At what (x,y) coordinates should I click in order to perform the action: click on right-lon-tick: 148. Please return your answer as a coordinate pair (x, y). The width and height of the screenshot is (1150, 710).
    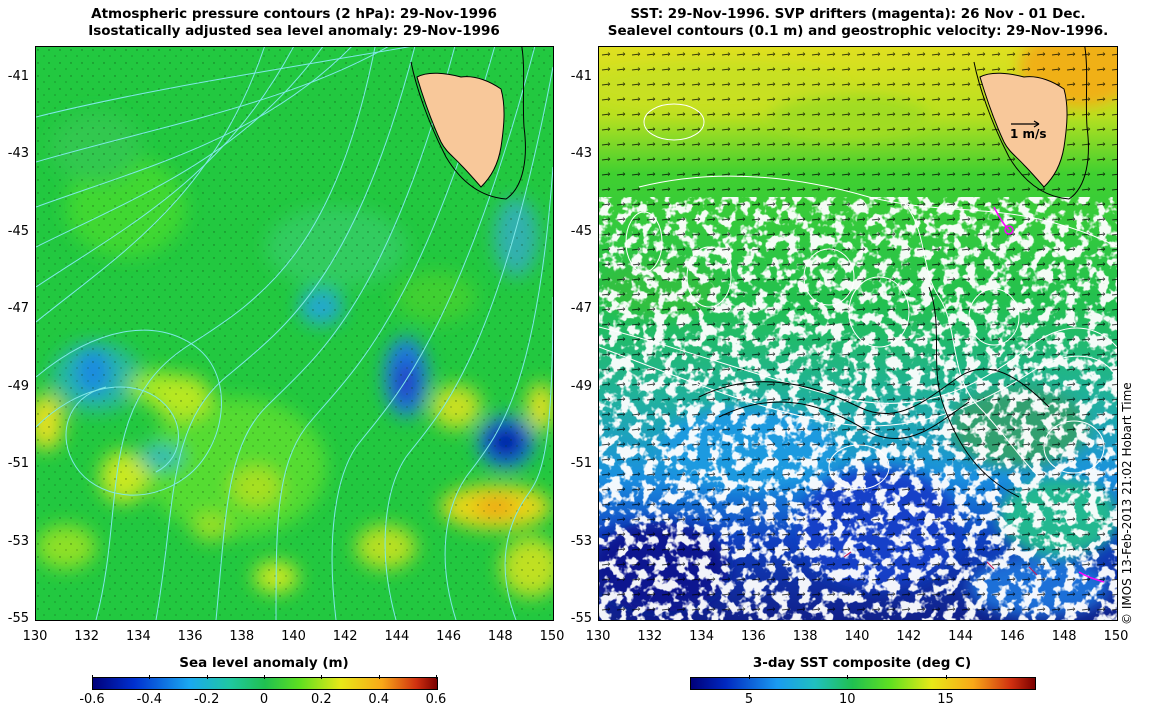
    Looking at the image, I should click on (1064, 636).